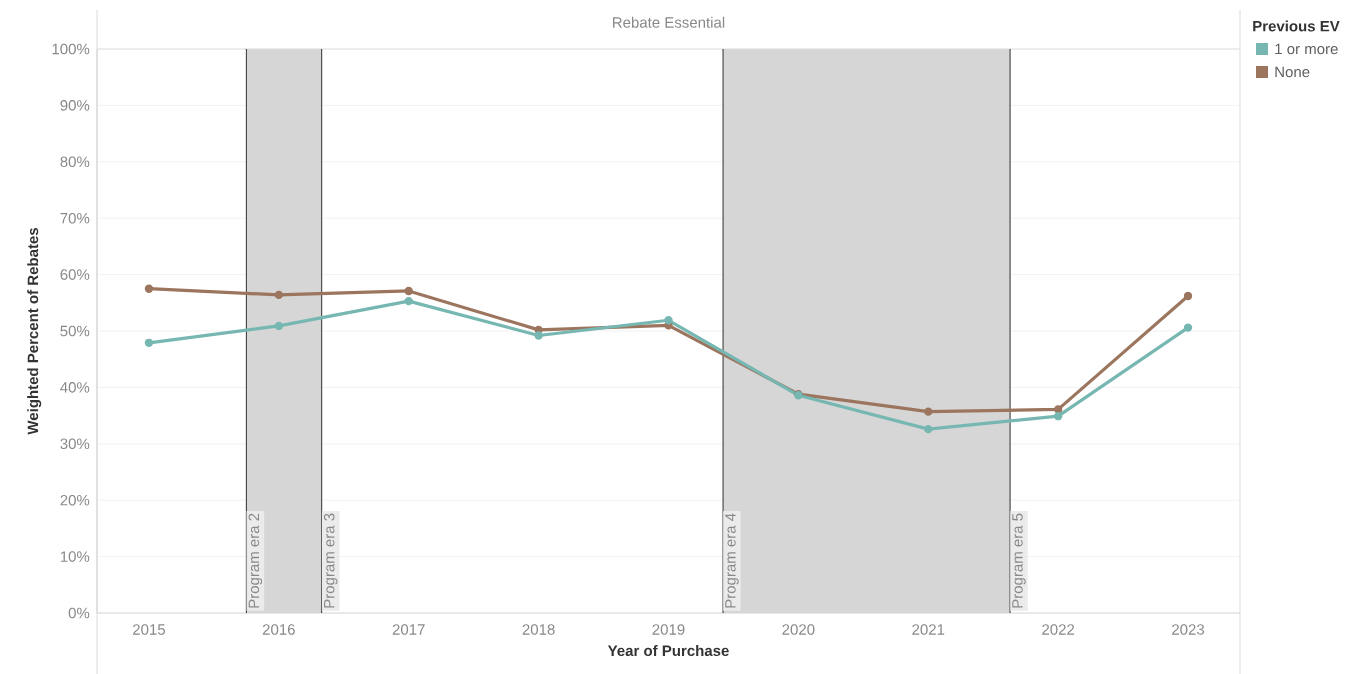 The width and height of the screenshot is (1356, 674). Describe the element at coordinates (34, 331) in the screenshot. I see `y-axis-title: Weighted Percent of Rebates` at that location.